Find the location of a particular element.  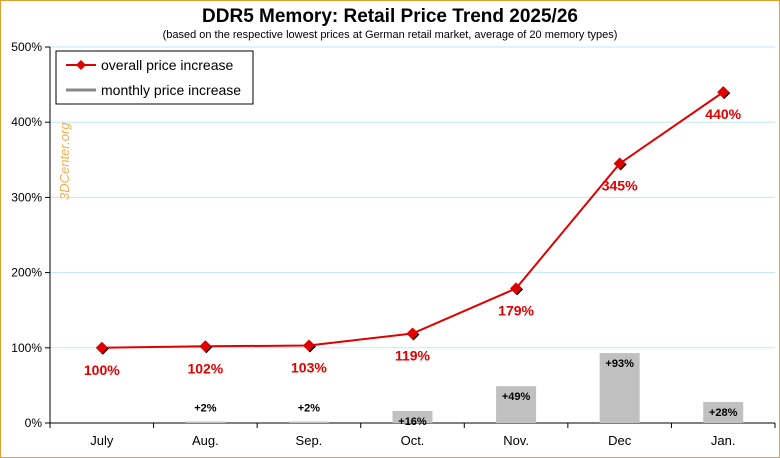

point-data-label: 179% is located at coordinates (516, 310).